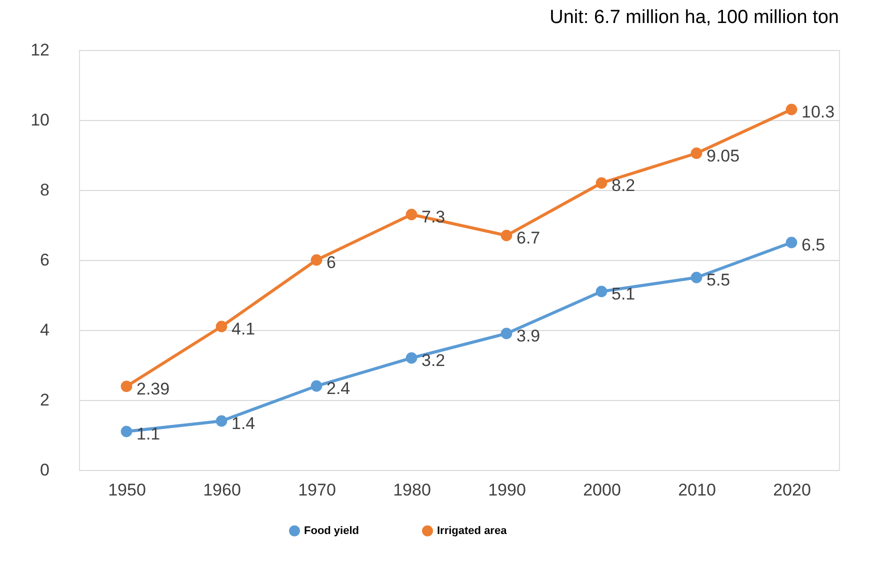 The height and width of the screenshot is (587, 891). What do you see at coordinates (434, 360) in the screenshot?
I see `data-label: 3.2` at bounding box center [434, 360].